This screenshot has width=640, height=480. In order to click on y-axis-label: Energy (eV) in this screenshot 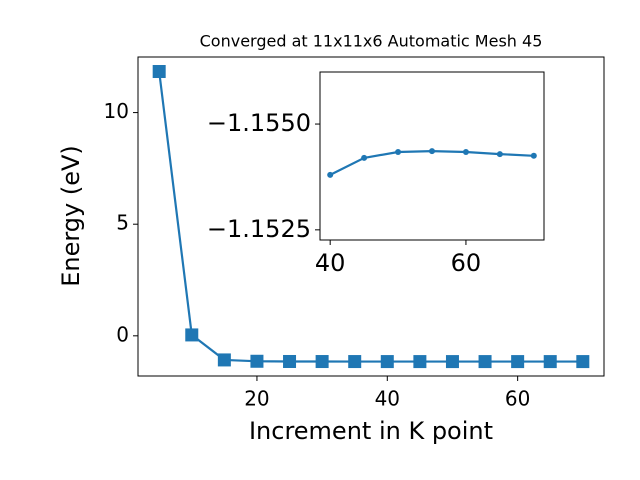, I will do `click(71, 216)`.